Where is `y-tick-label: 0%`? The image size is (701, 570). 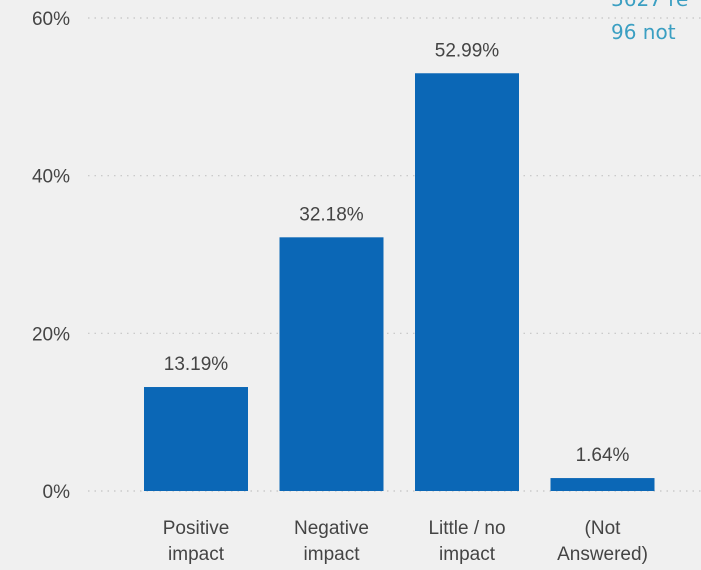 y-tick-label: 0% is located at coordinates (57, 492).